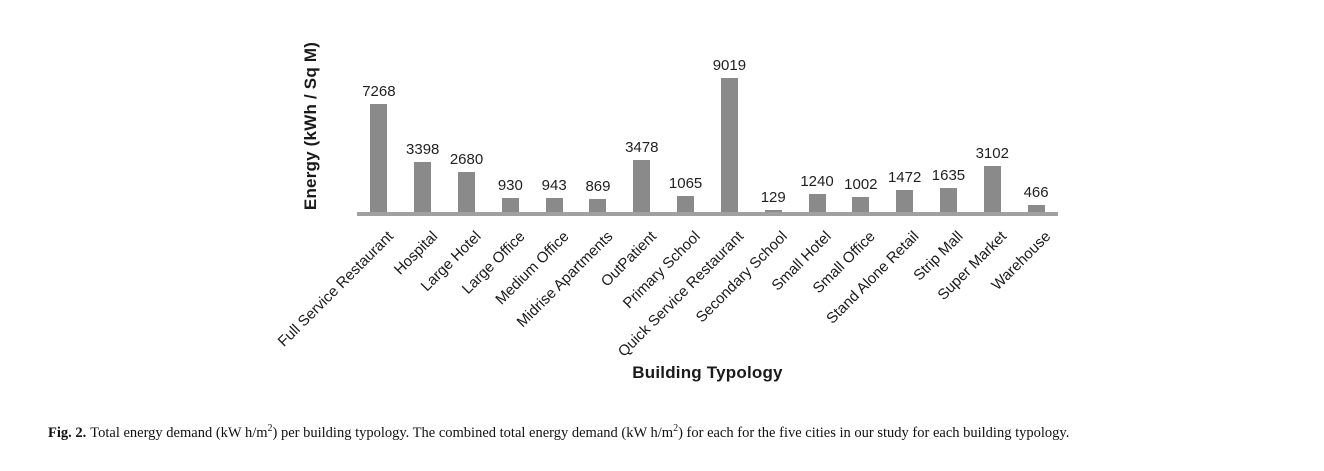  What do you see at coordinates (335, 289) in the screenshot?
I see `category-label: Full Service Restaurant` at bounding box center [335, 289].